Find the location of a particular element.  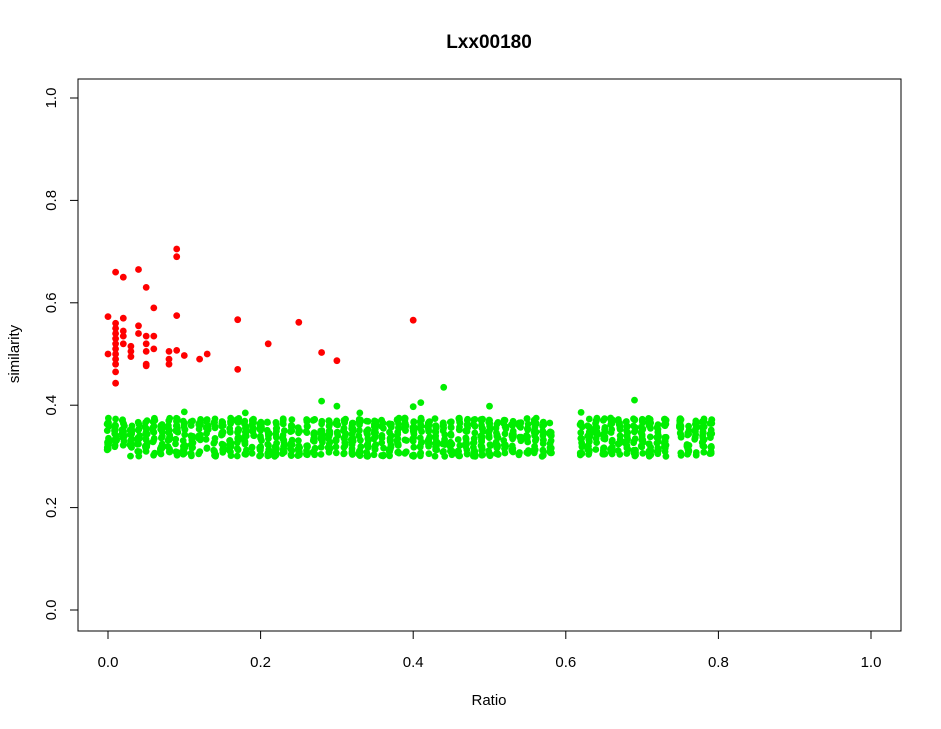

x-tick-label: 1.0 is located at coordinates (871, 662).